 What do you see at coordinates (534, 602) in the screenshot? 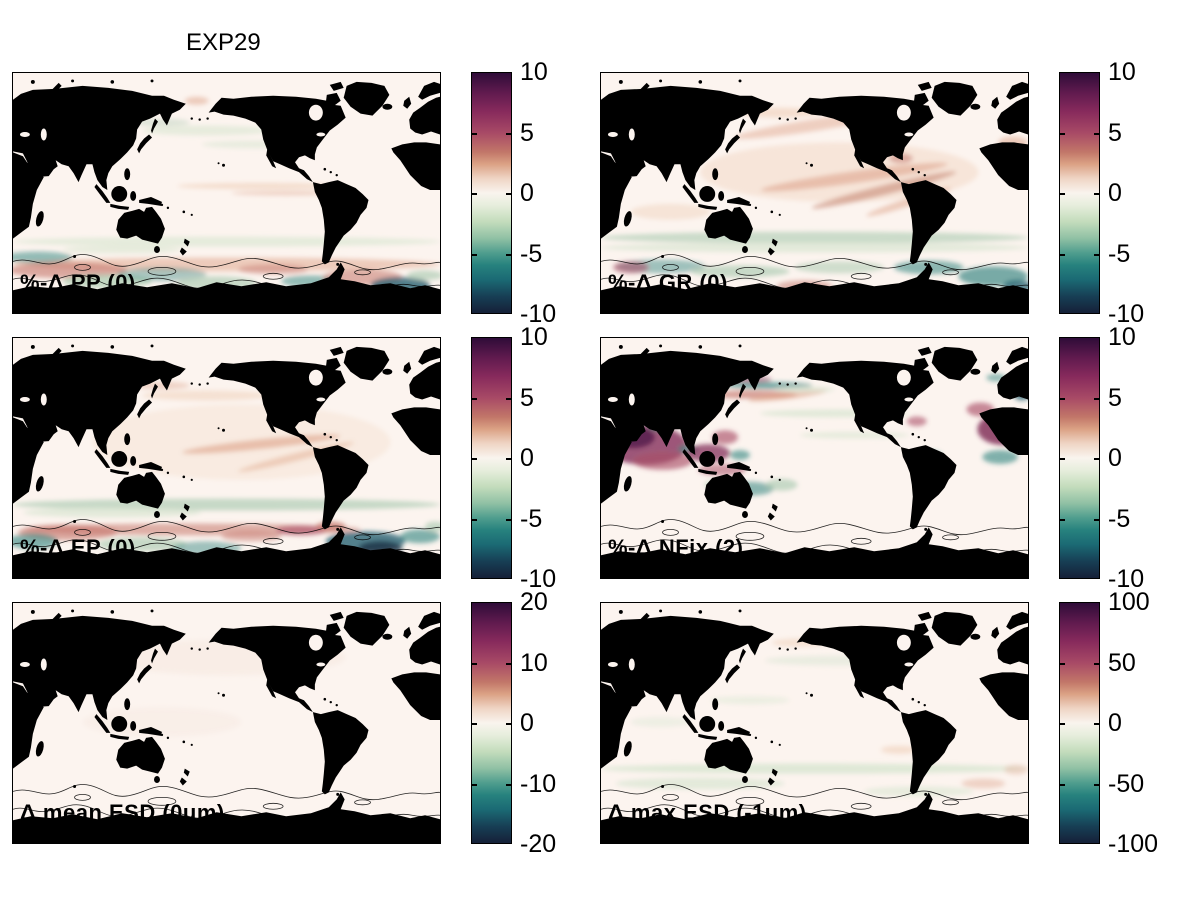
I see `colorbar-tick-label: 20` at bounding box center [534, 602].